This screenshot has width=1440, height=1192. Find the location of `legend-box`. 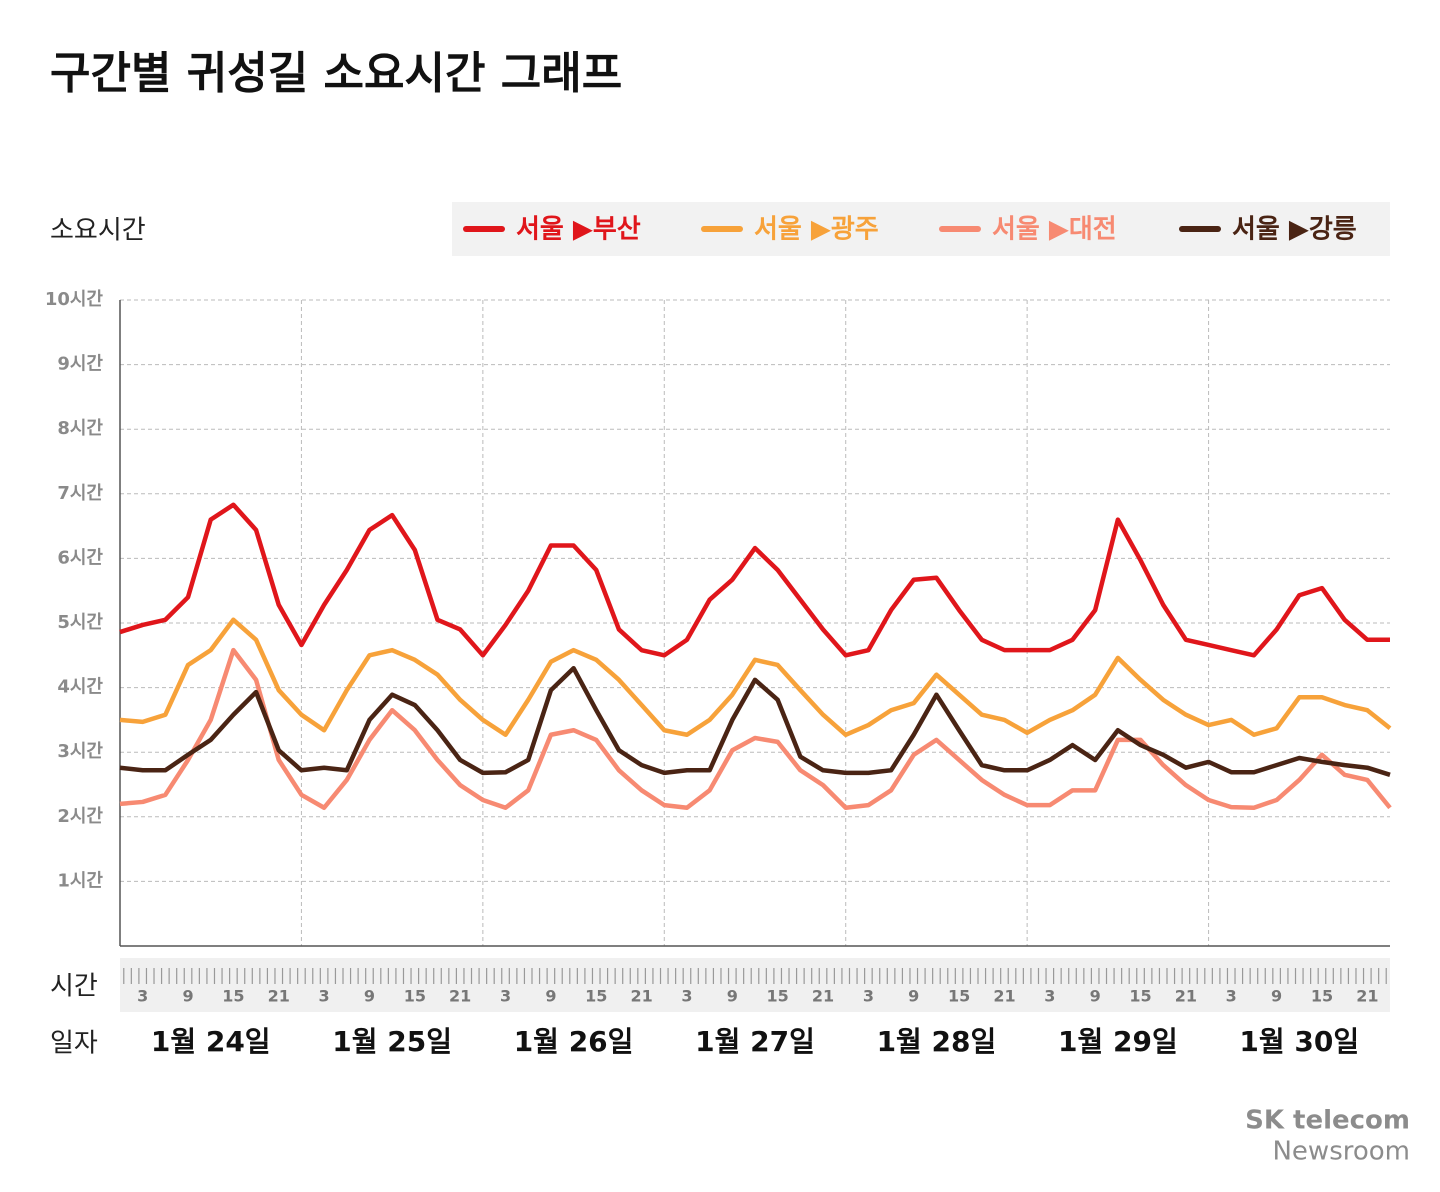

legend-box is located at coordinates (921, 229).